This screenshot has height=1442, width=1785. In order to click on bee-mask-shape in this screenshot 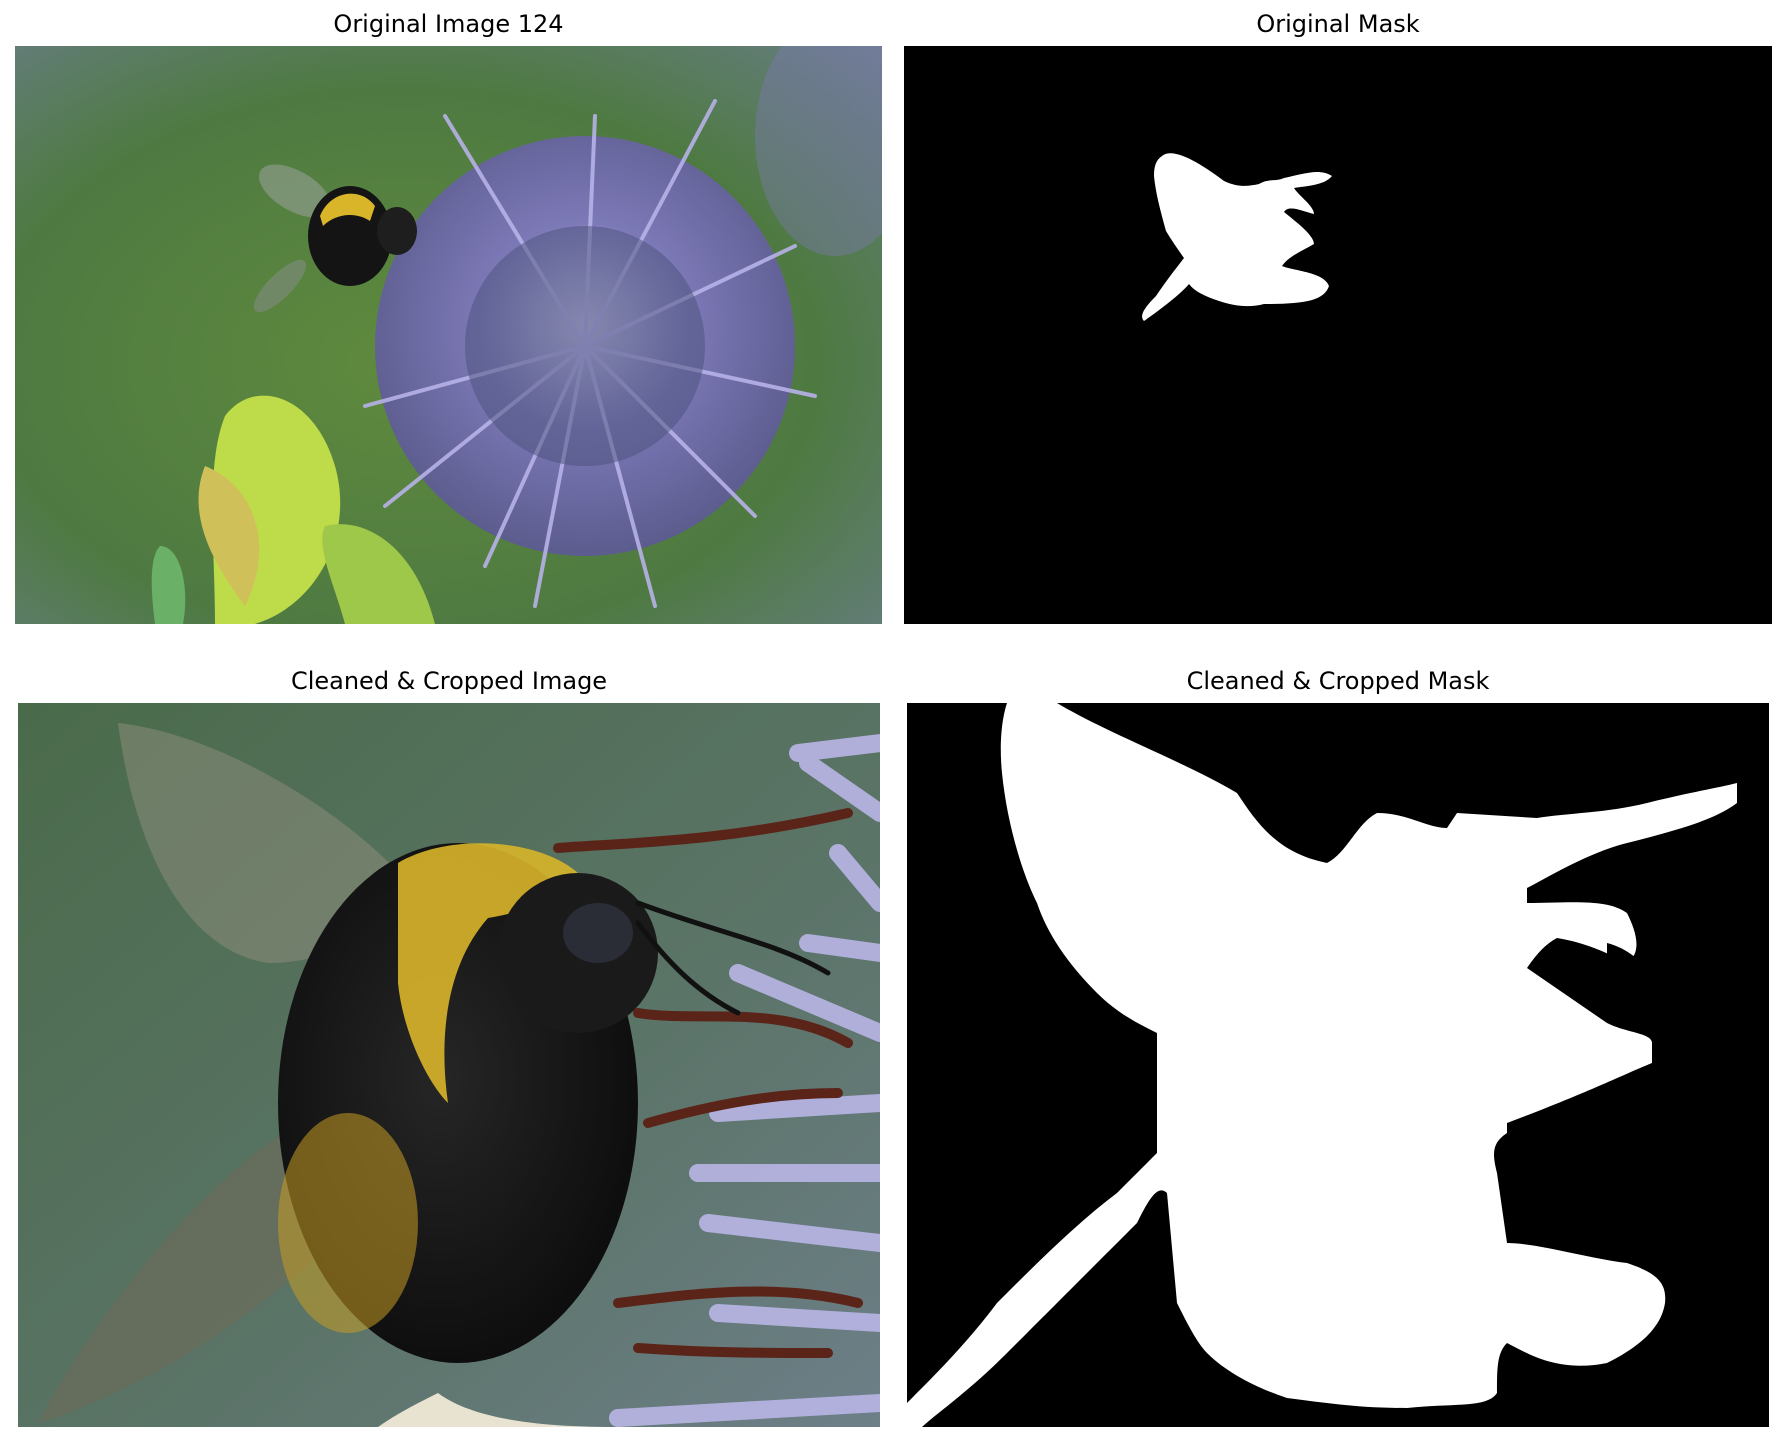, I will do `click(1237, 237)`.